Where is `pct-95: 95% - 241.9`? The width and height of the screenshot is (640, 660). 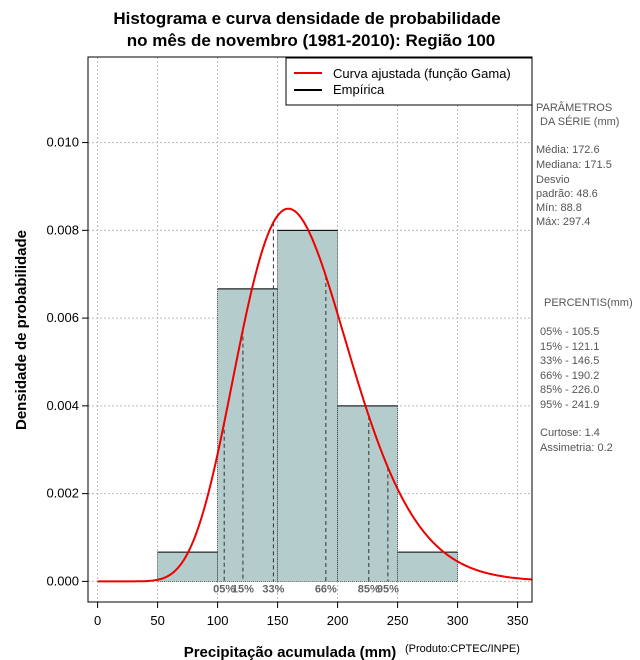 pct-95: 95% - 241.9 is located at coordinates (569, 405).